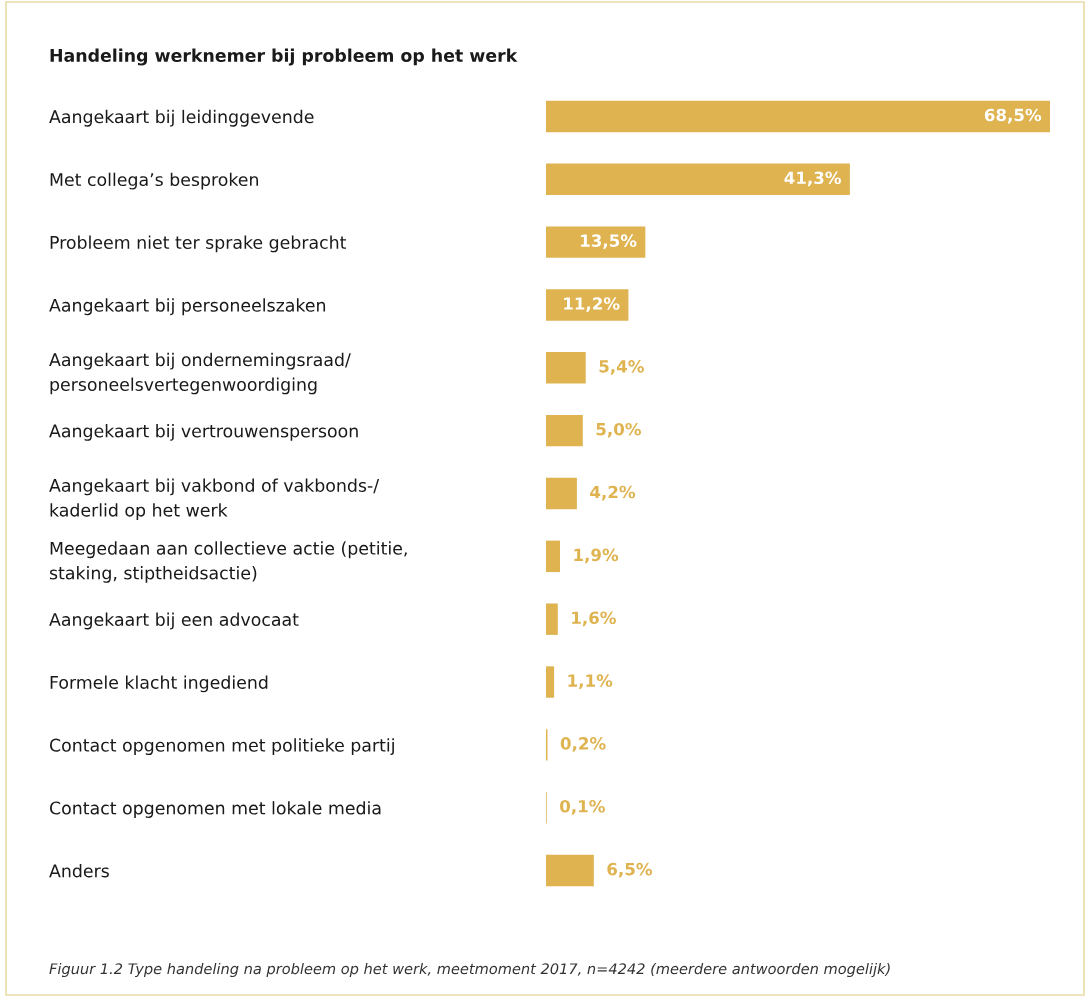  What do you see at coordinates (215, 809) in the screenshot?
I see `y-tick-label: Contact opgenomen met lokale media` at bounding box center [215, 809].